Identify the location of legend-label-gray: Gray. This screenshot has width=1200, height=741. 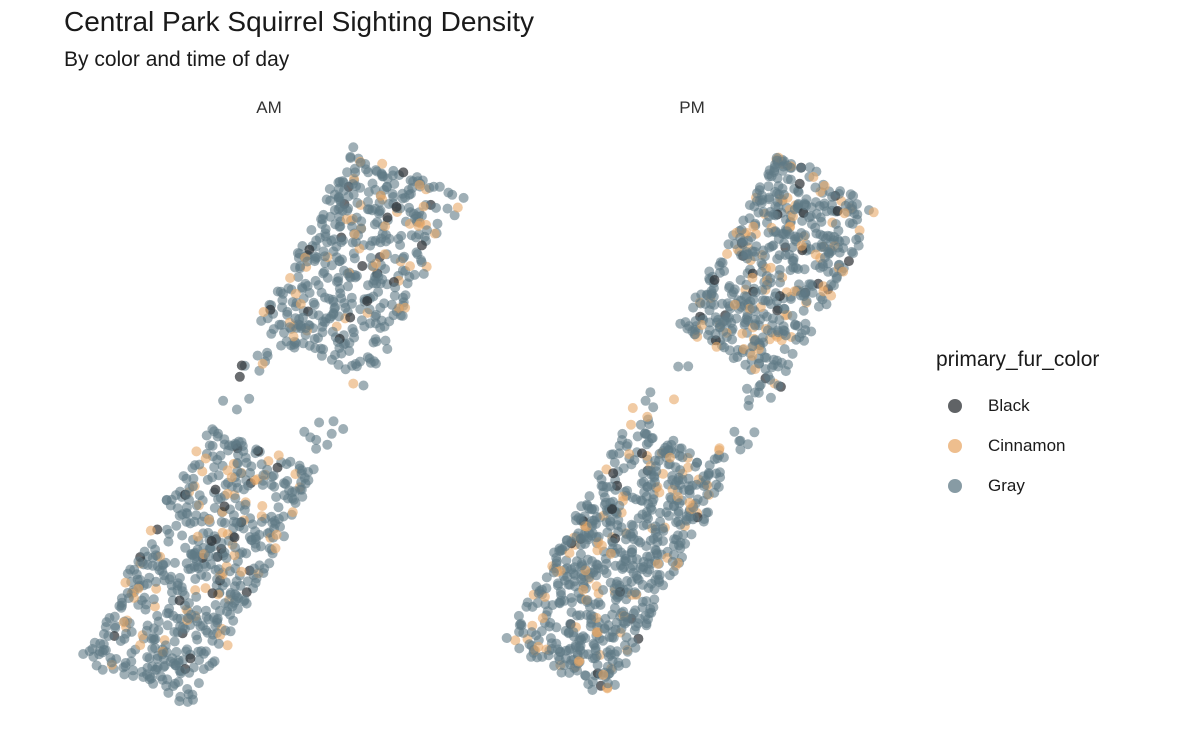
(1006, 485).